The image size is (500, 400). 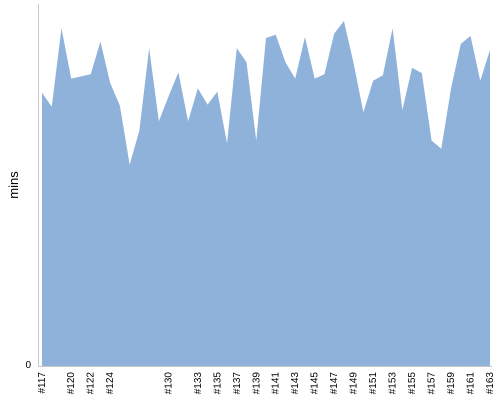 What do you see at coordinates (315, 383) in the screenshot?
I see `x-tick-label: #145` at bounding box center [315, 383].